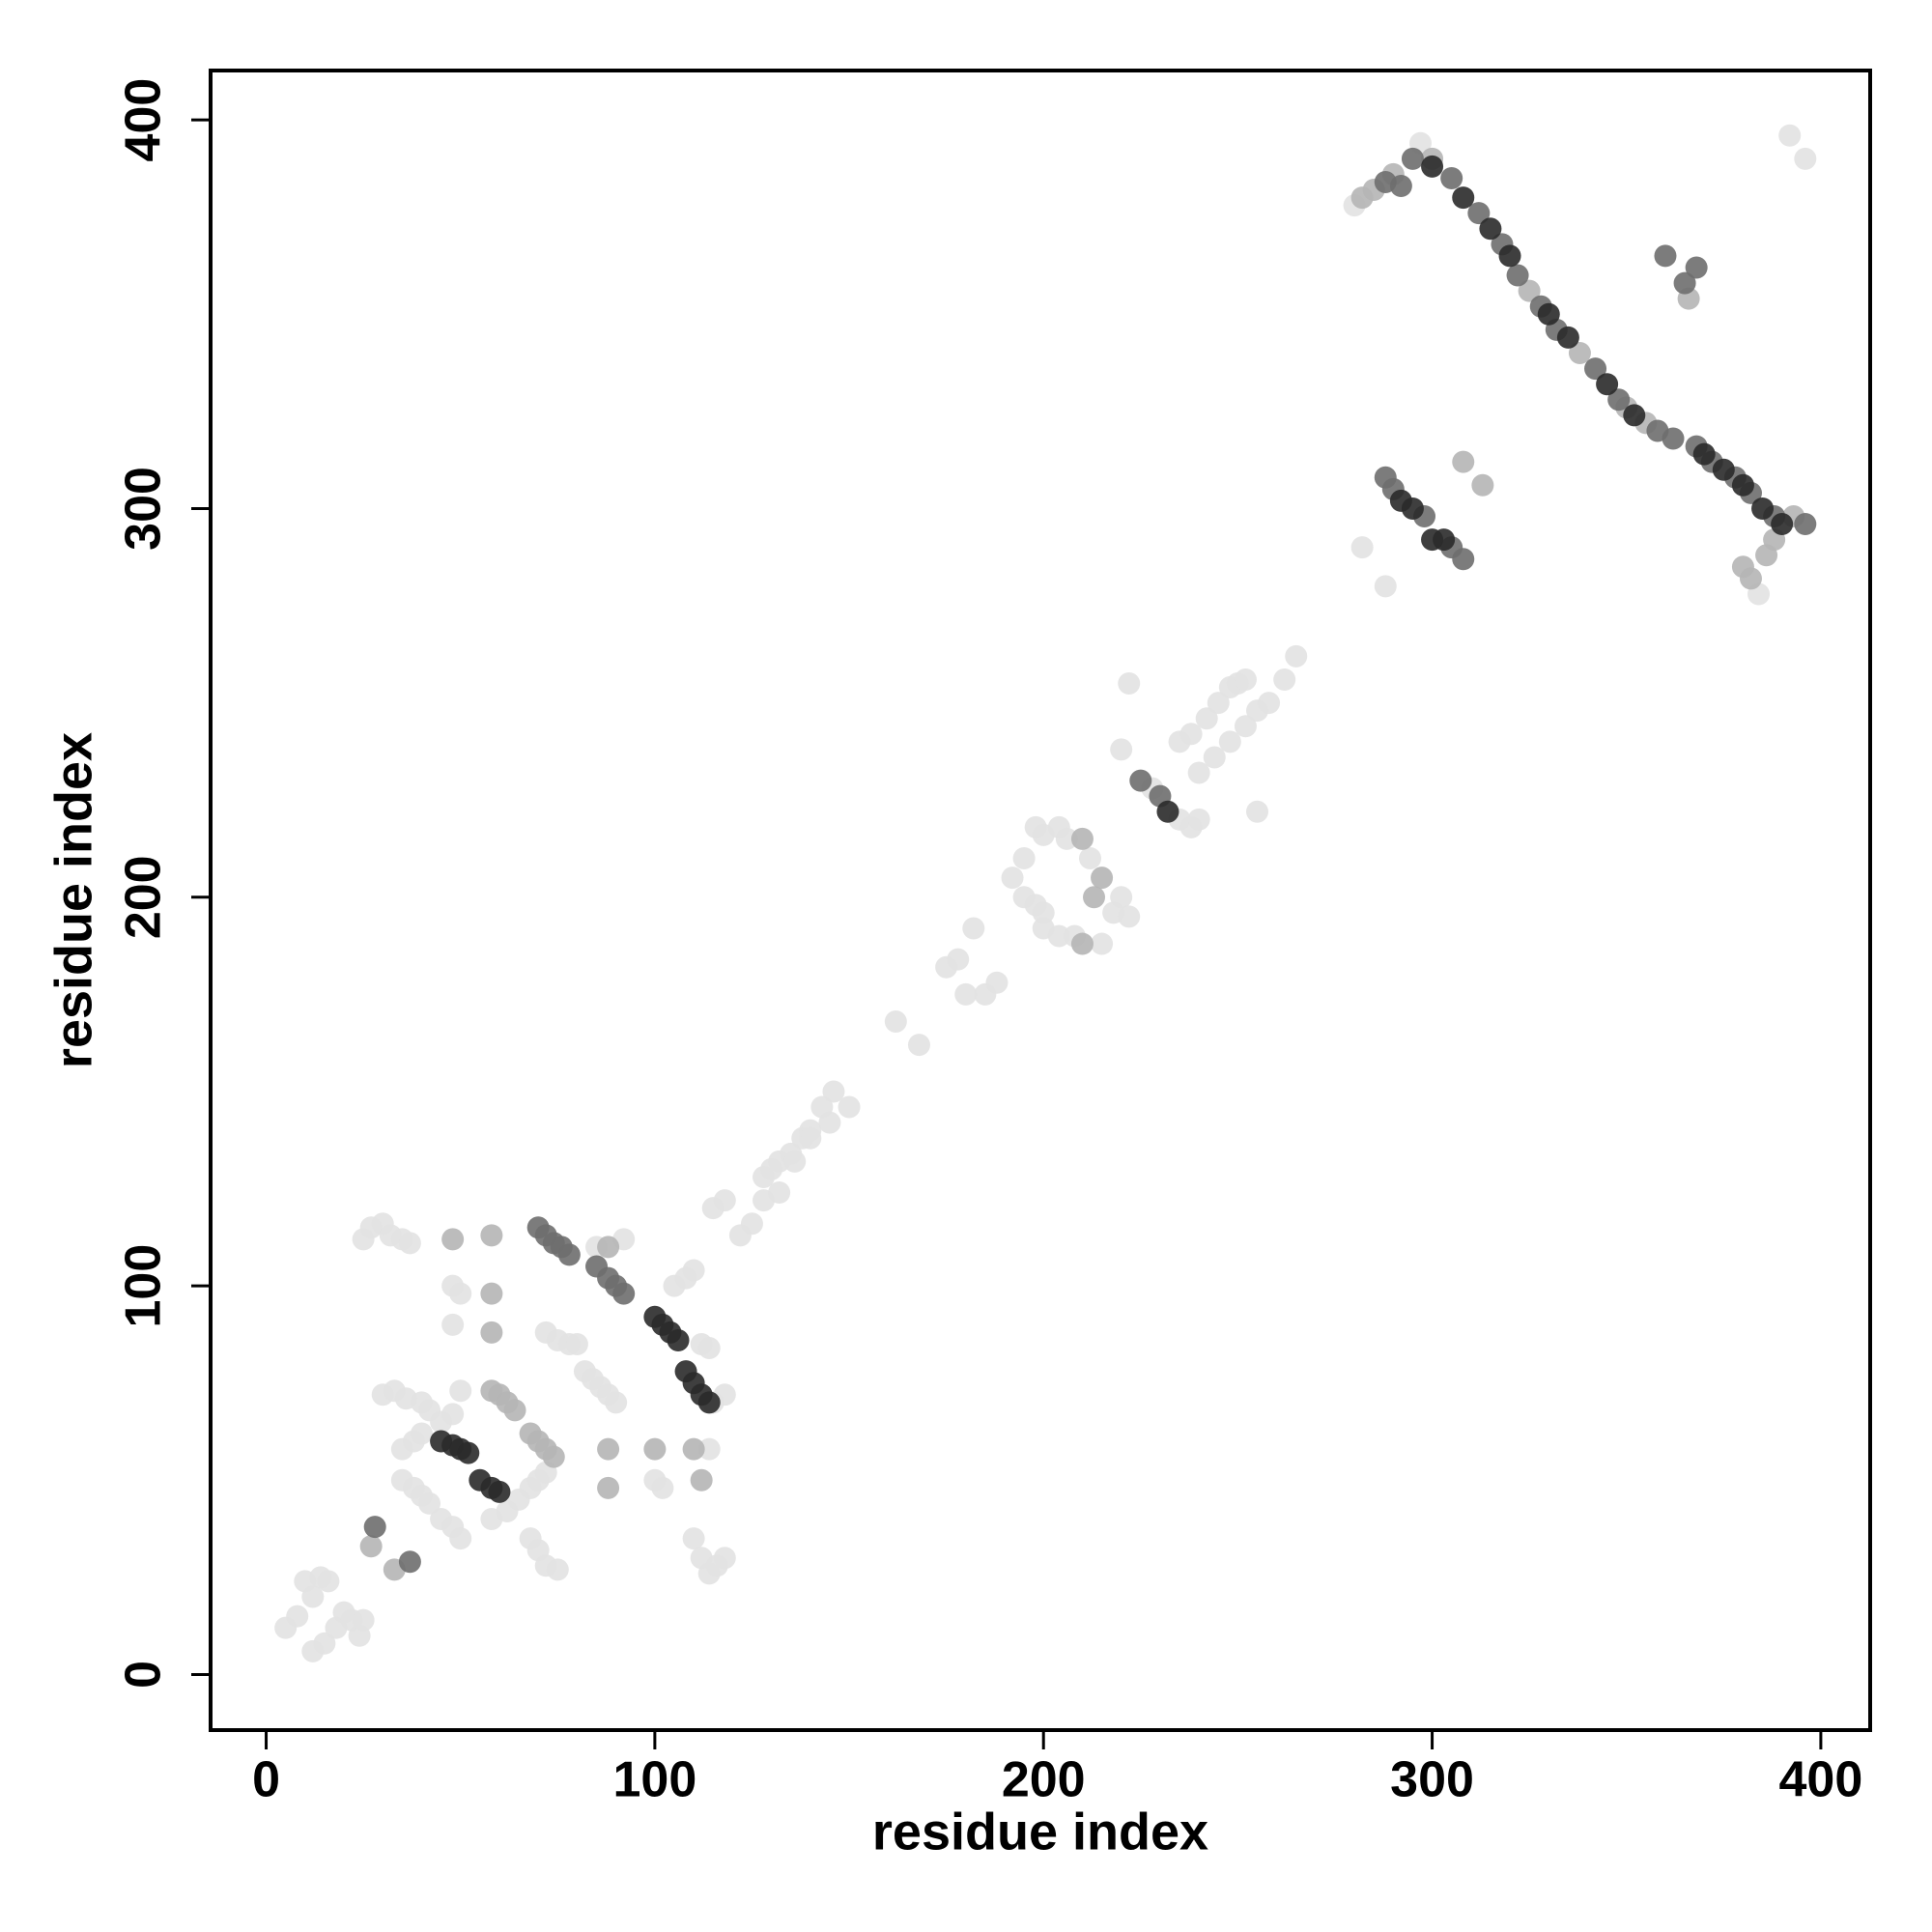  What do you see at coordinates (1044, 1780) in the screenshot?
I see `x-tick-label: 200` at bounding box center [1044, 1780].